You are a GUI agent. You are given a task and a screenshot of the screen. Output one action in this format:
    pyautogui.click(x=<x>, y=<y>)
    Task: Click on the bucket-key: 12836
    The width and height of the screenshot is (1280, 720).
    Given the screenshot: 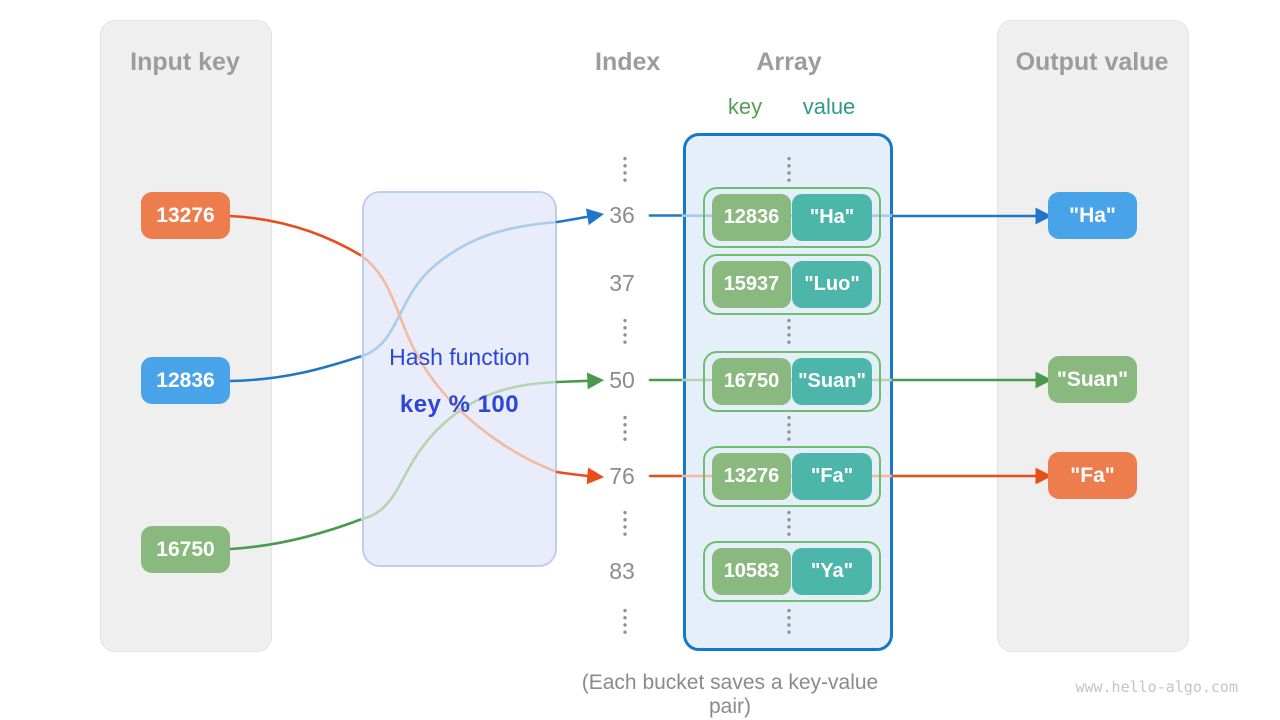 What is the action you would take?
    pyautogui.click(x=751, y=217)
    